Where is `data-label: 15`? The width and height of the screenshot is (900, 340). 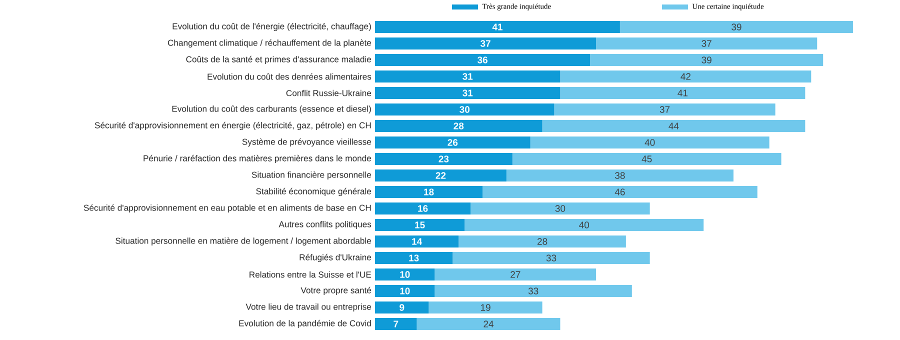 data-label: 15 is located at coordinates (420, 225).